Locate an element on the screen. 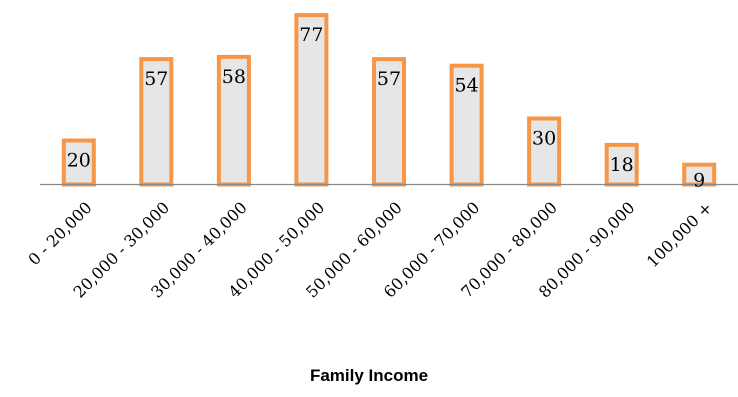 The height and width of the screenshot is (397, 738). data-label-6: 30 is located at coordinates (544, 139).